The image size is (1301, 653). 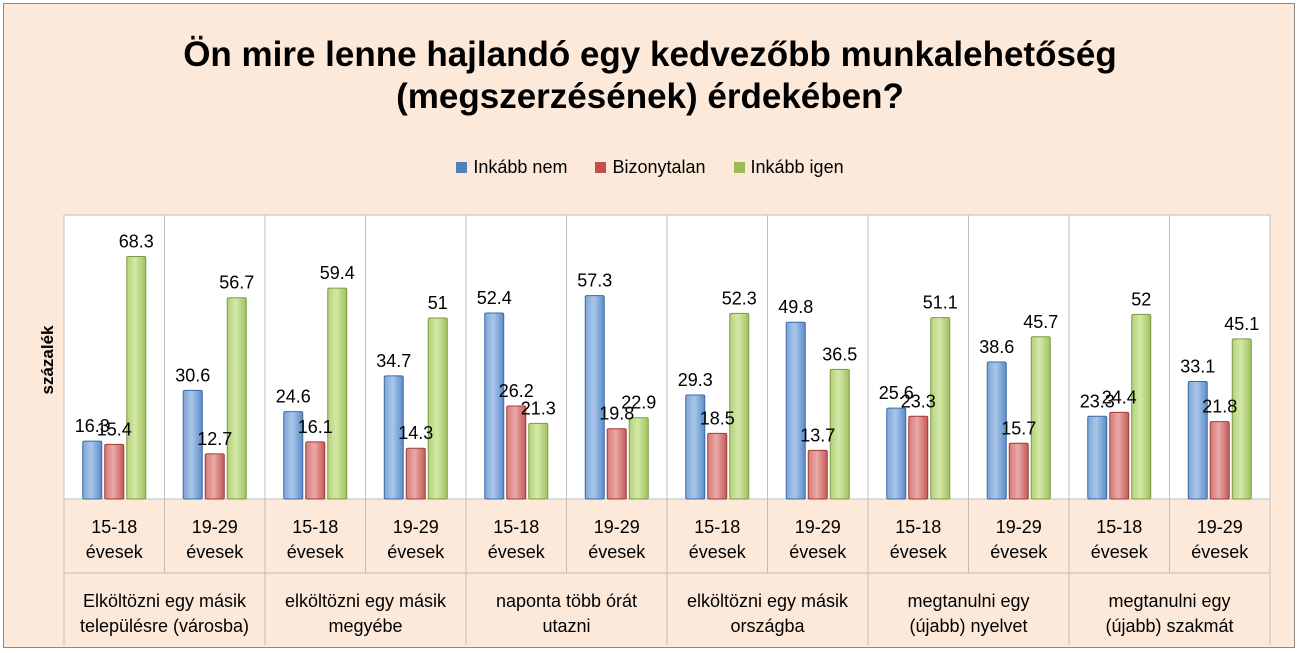 What do you see at coordinates (516, 391) in the screenshot?
I see `data-label: 26.2` at bounding box center [516, 391].